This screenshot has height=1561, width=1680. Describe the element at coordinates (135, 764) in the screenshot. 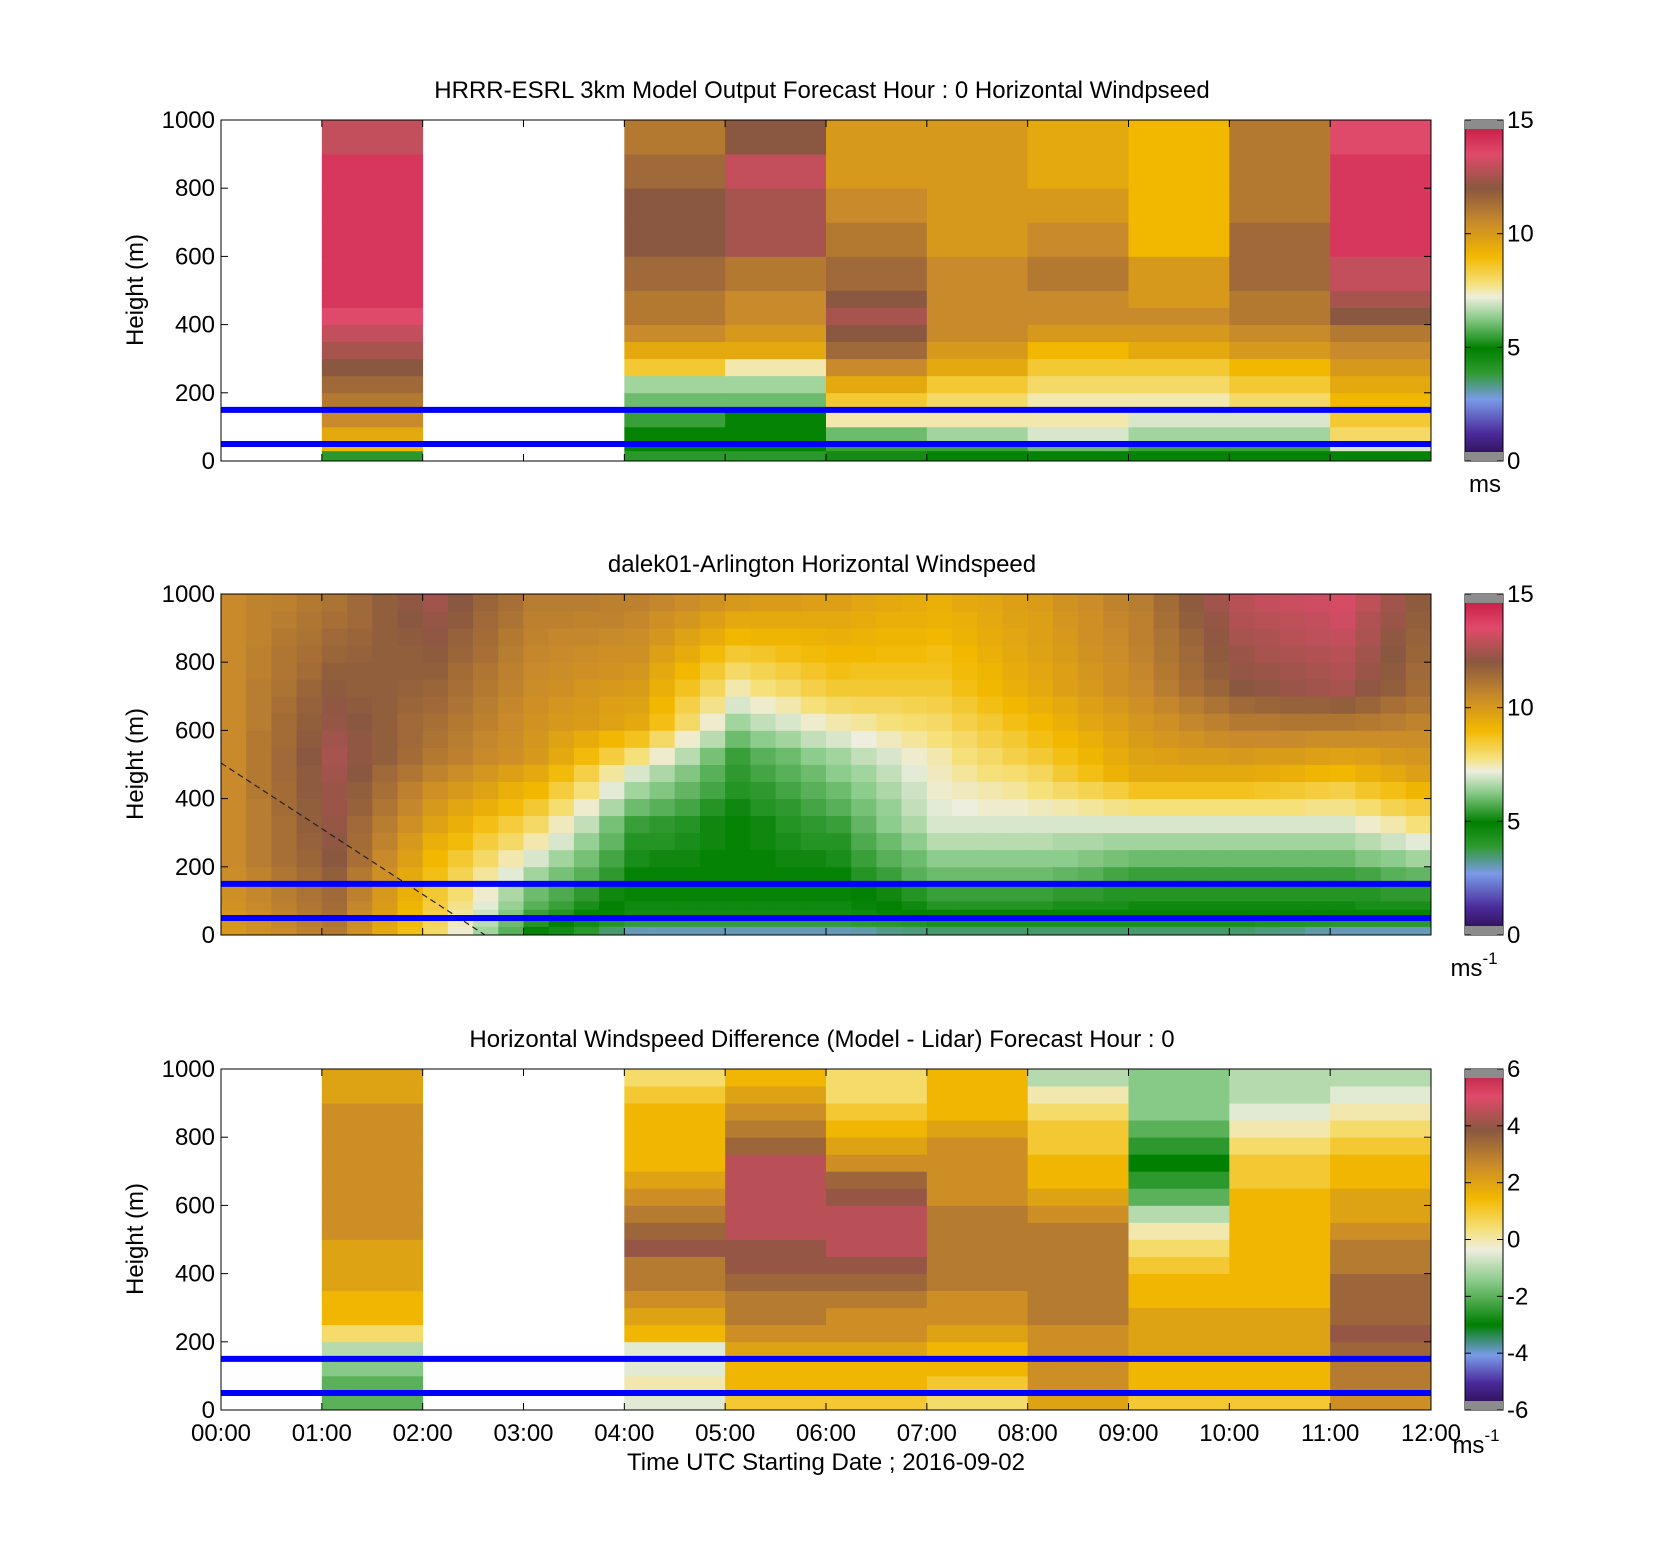

I see `panel-lidar-ylabel: Height (m)` at that location.